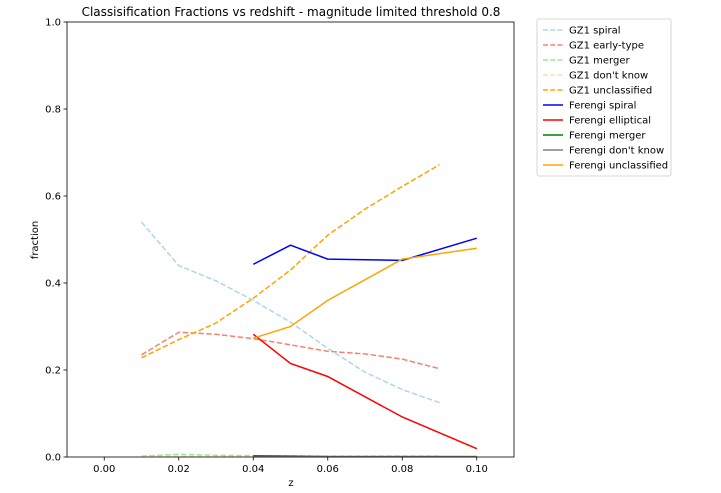  Describe the element at coordinates (599, 61) in the screenshot. I see `legend-label-gz1-merger: GZ1 merger` at that location.